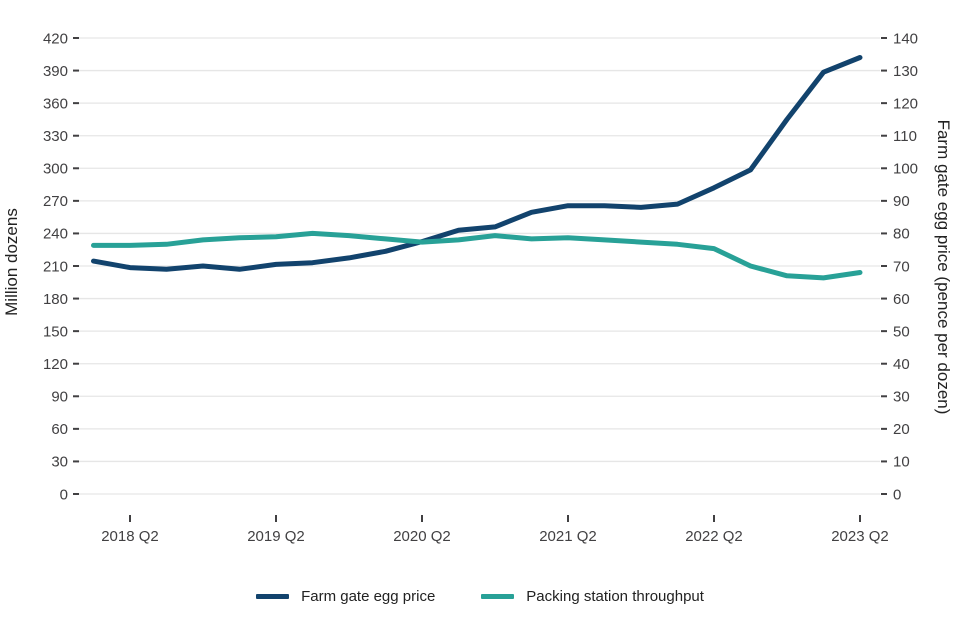  Describe the element at coordinates (55, 103) in the screenshot. I see `left-axis-tick-label: 360` at that location.